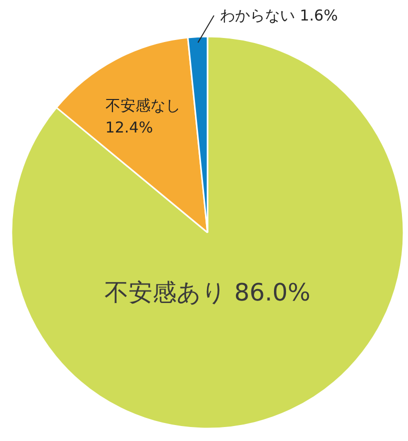 Image resolution: width=408 pixels, height=441 pixels. Describe the element at coordinates (279, 15) in the screenshot. I see `slice-label: わからない 1.6%` at that location.